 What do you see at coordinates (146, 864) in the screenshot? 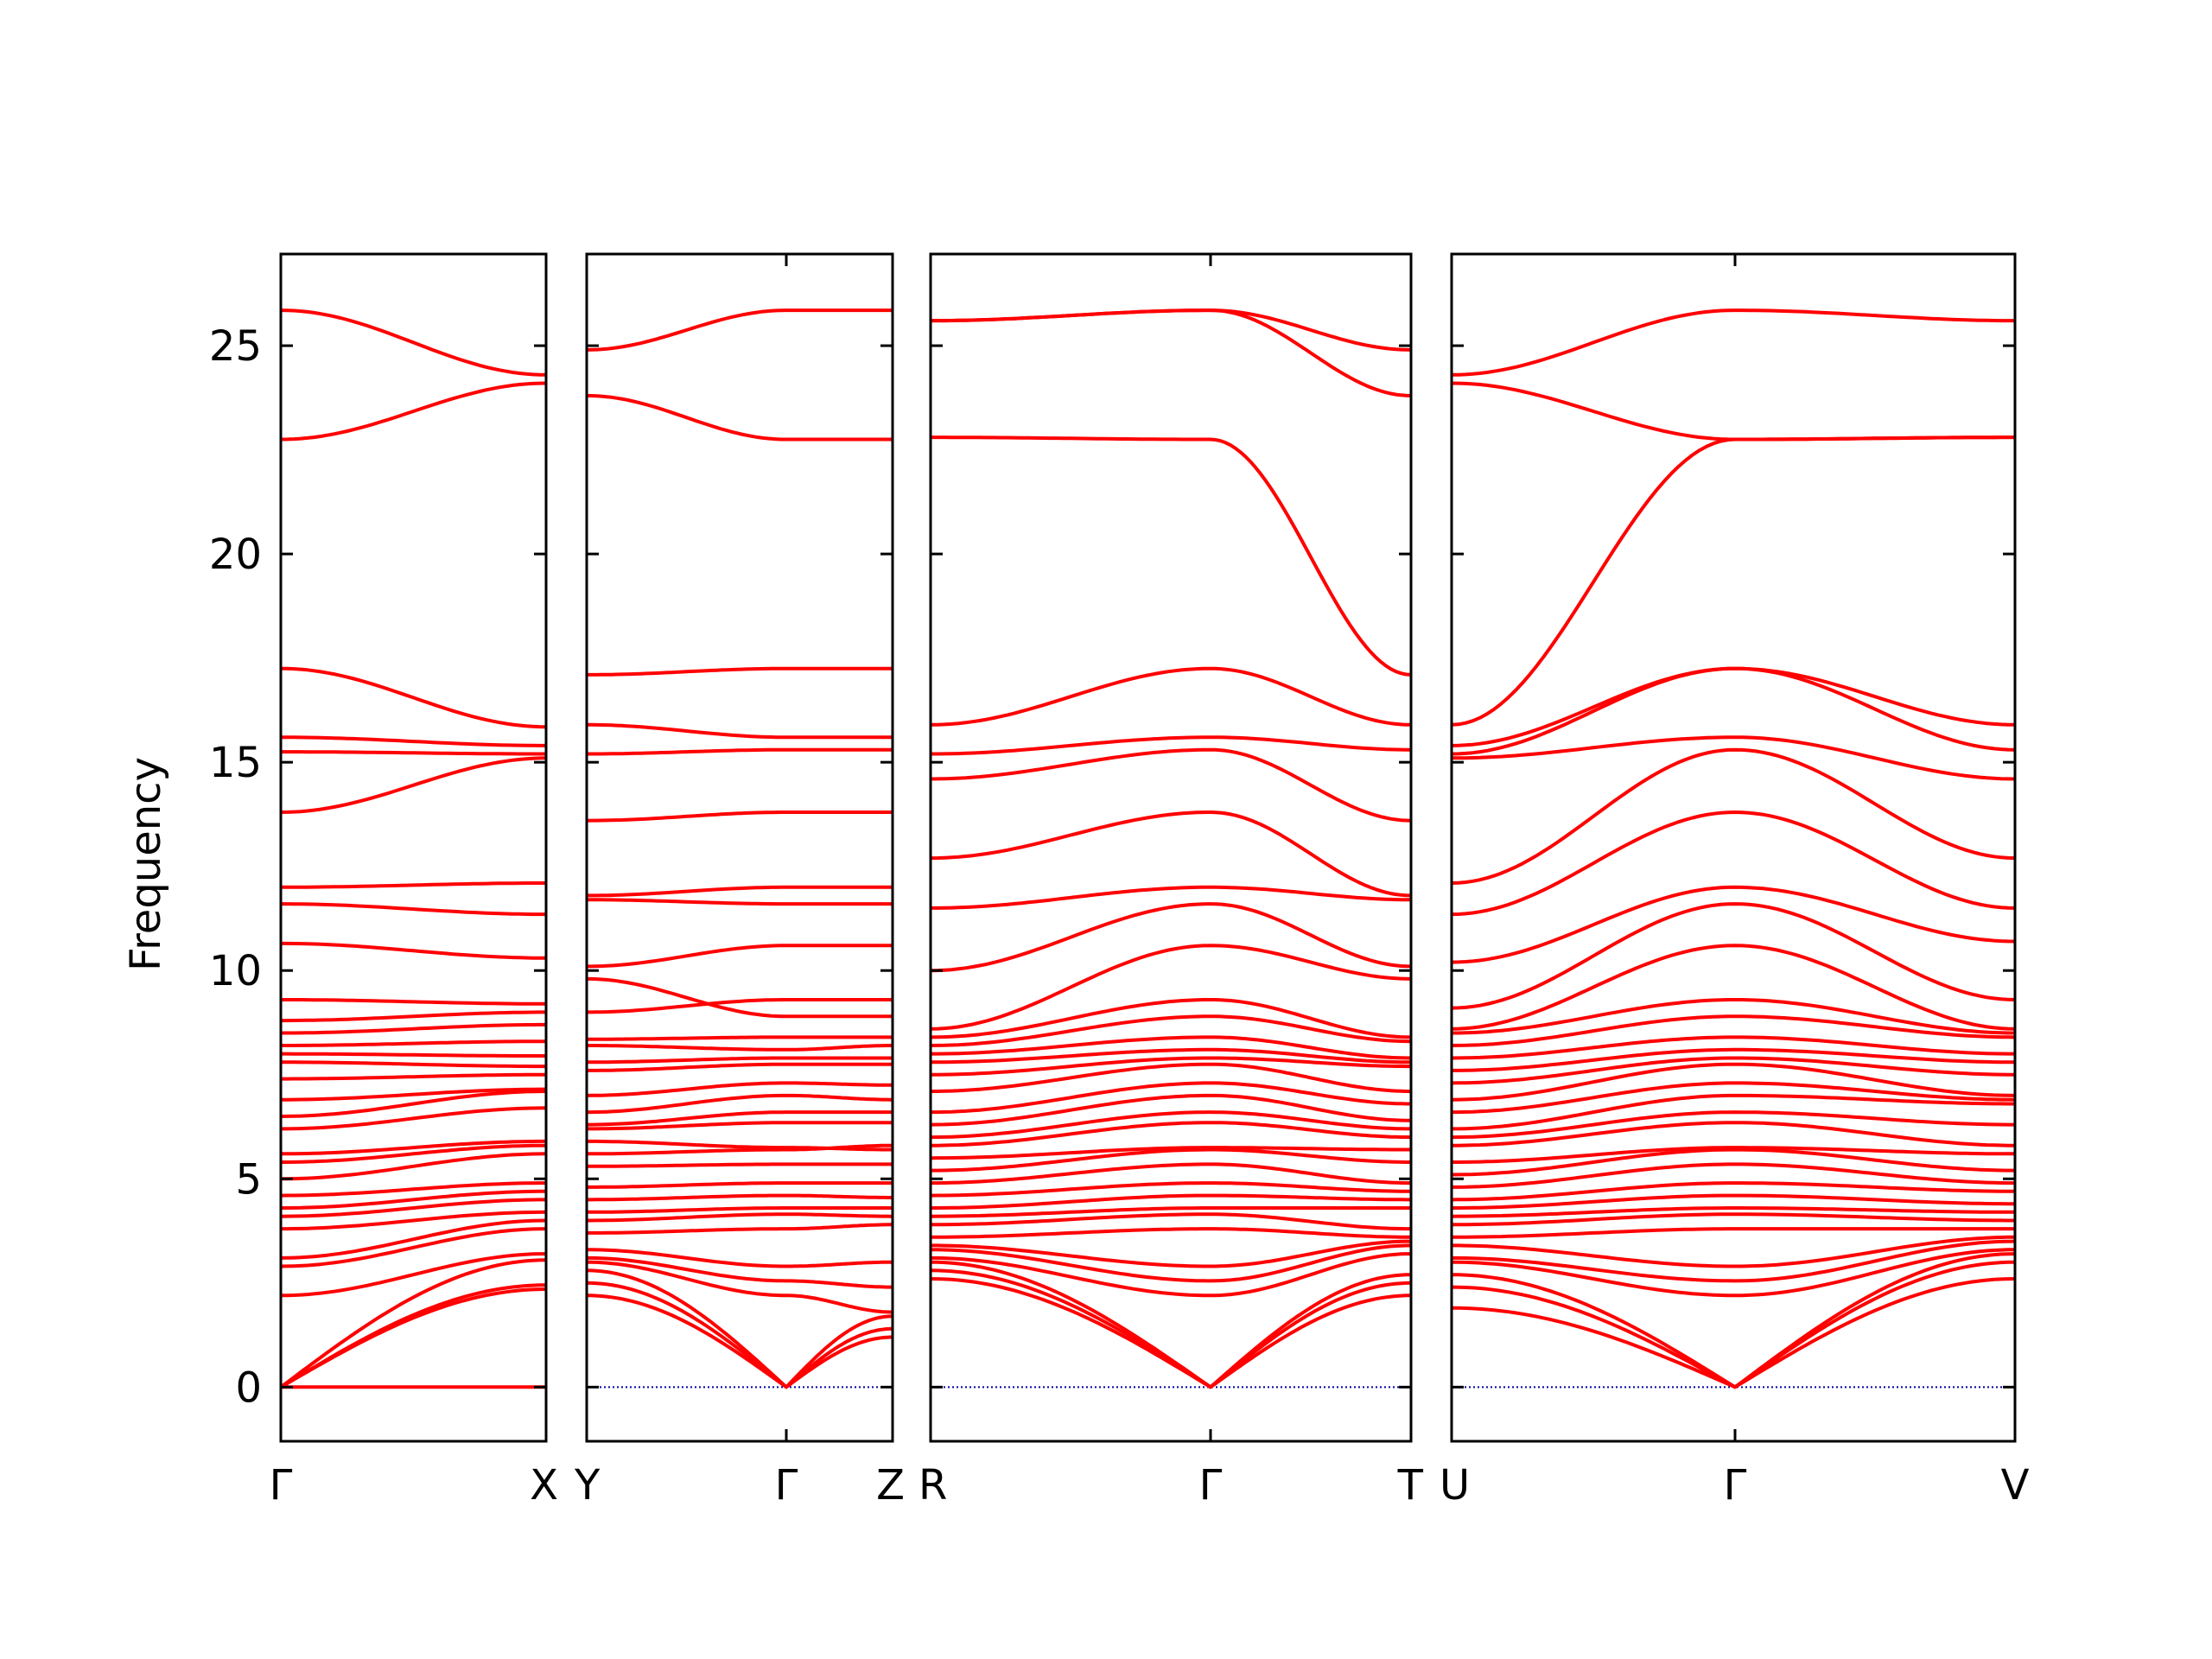
I see `y-axis-label: Frequency` at bounding box center [146, 864].